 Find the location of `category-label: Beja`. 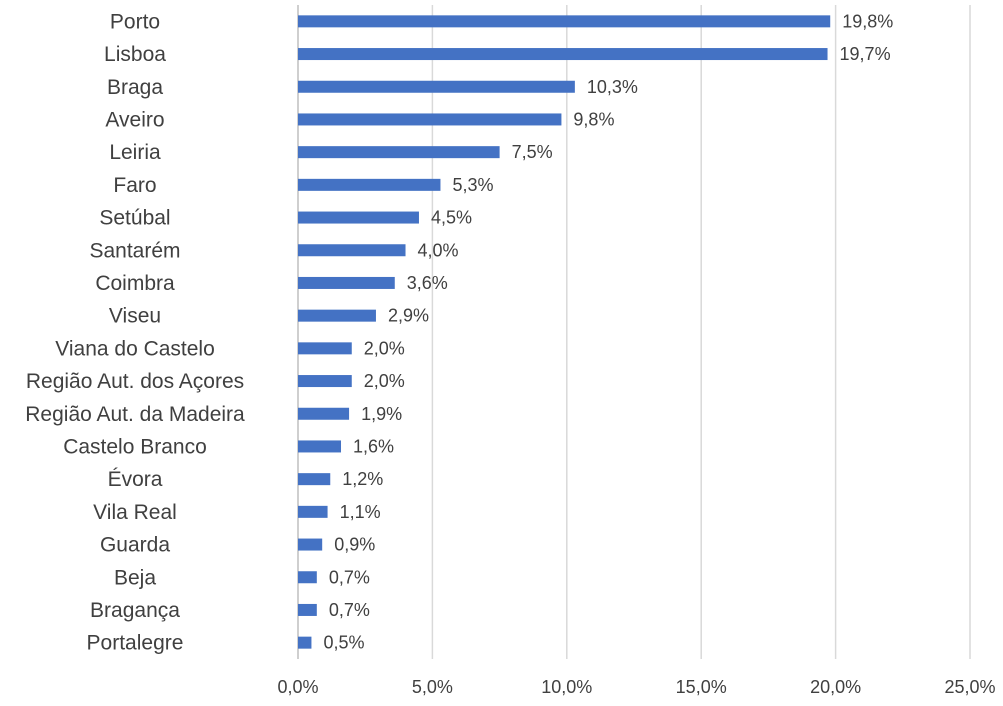

category-label: Beja is located at coordinates (135, 577).